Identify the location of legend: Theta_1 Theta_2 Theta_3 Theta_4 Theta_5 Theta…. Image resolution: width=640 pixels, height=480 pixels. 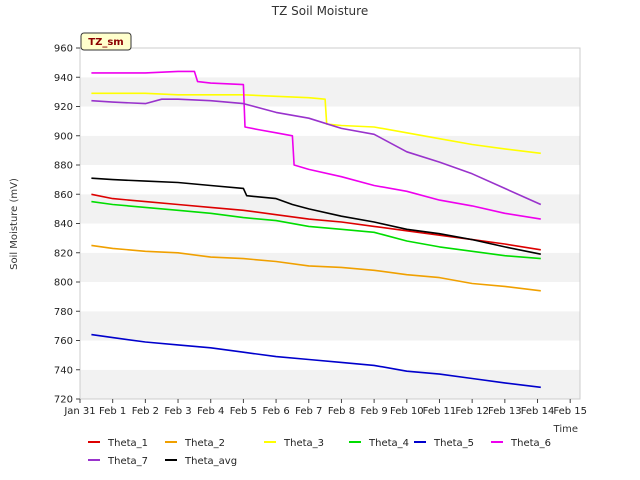
(319, 452).